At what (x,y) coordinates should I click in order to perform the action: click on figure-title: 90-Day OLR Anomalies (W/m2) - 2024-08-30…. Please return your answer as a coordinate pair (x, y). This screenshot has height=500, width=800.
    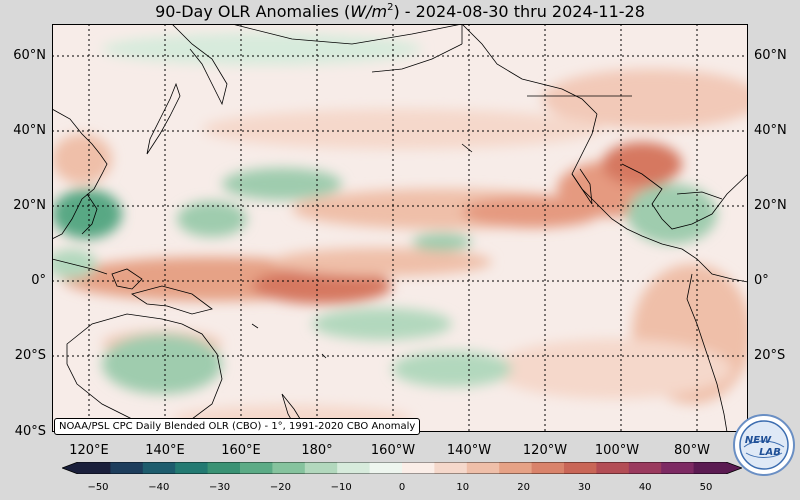
    Looking at the image, I should click on (400, 12).